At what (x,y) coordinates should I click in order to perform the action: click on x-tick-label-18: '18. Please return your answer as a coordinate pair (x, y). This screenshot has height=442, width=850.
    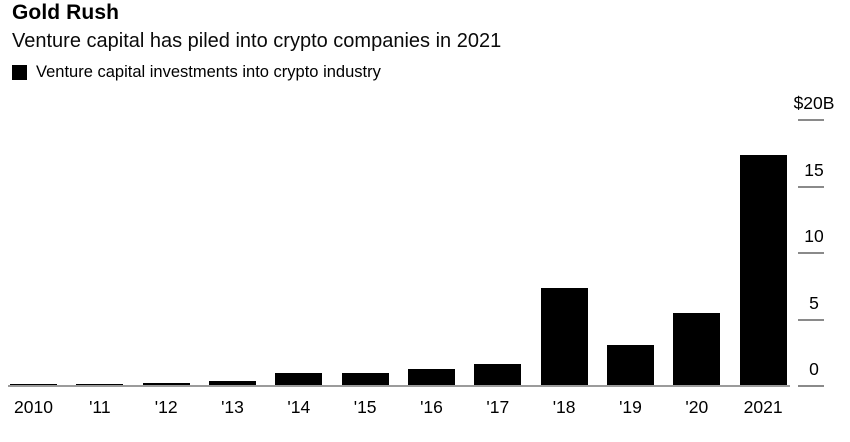
    Looking at the image, I should click on (564, 407).